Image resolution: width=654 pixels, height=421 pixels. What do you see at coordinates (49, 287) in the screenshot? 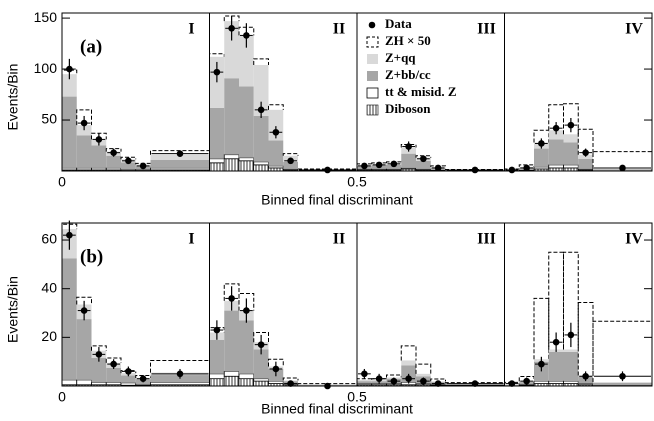
I see `y-tick-label: 40` at bounding box center [49, 287].